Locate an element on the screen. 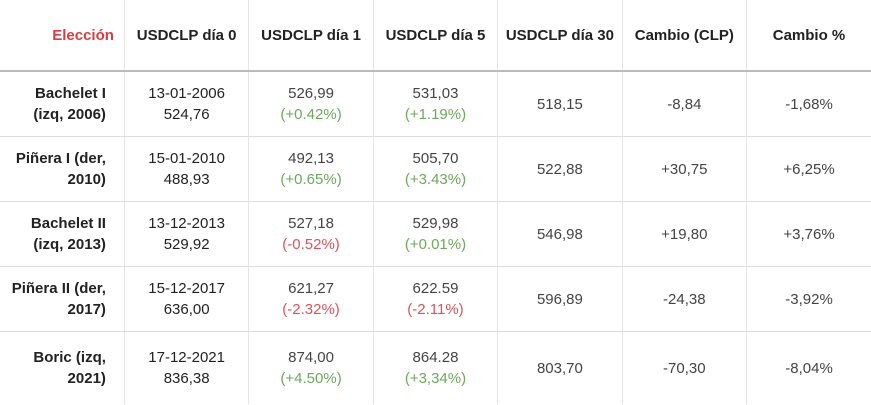 The width and height of the screenshot is (871, 405). cell: 622.59 (-2.11%) is located at coordinates (435, 299).